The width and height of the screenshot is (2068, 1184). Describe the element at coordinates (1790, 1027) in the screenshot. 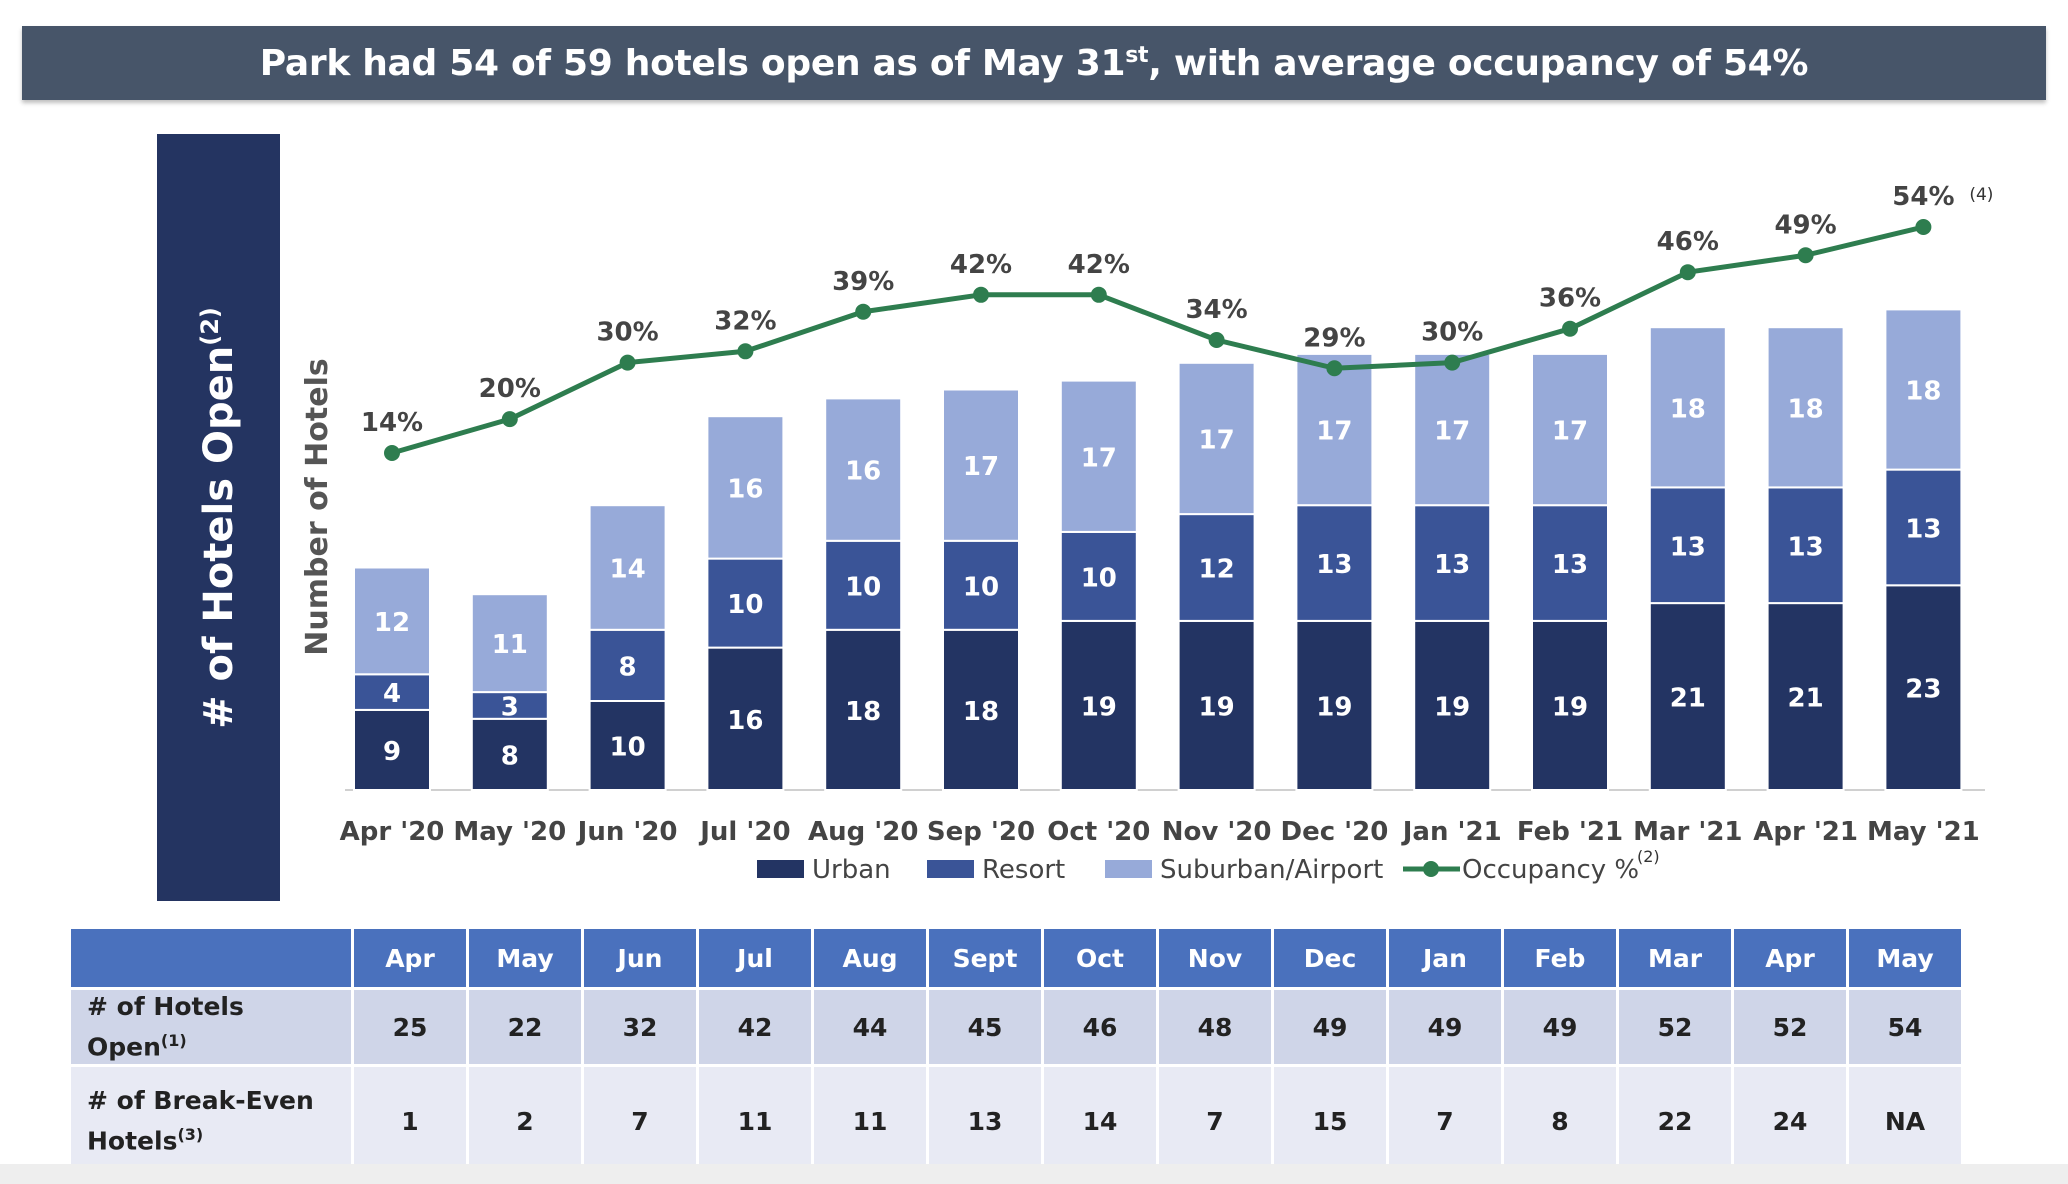

I see `table-cell: 52` at that location.